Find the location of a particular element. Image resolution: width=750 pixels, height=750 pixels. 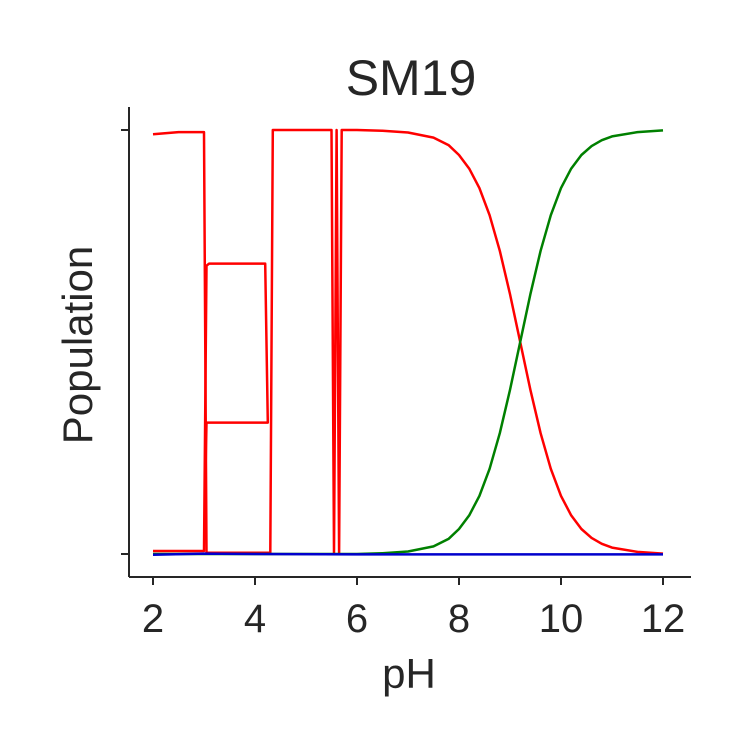

x-tick-label: 12 is located at coordinates (663, 619).